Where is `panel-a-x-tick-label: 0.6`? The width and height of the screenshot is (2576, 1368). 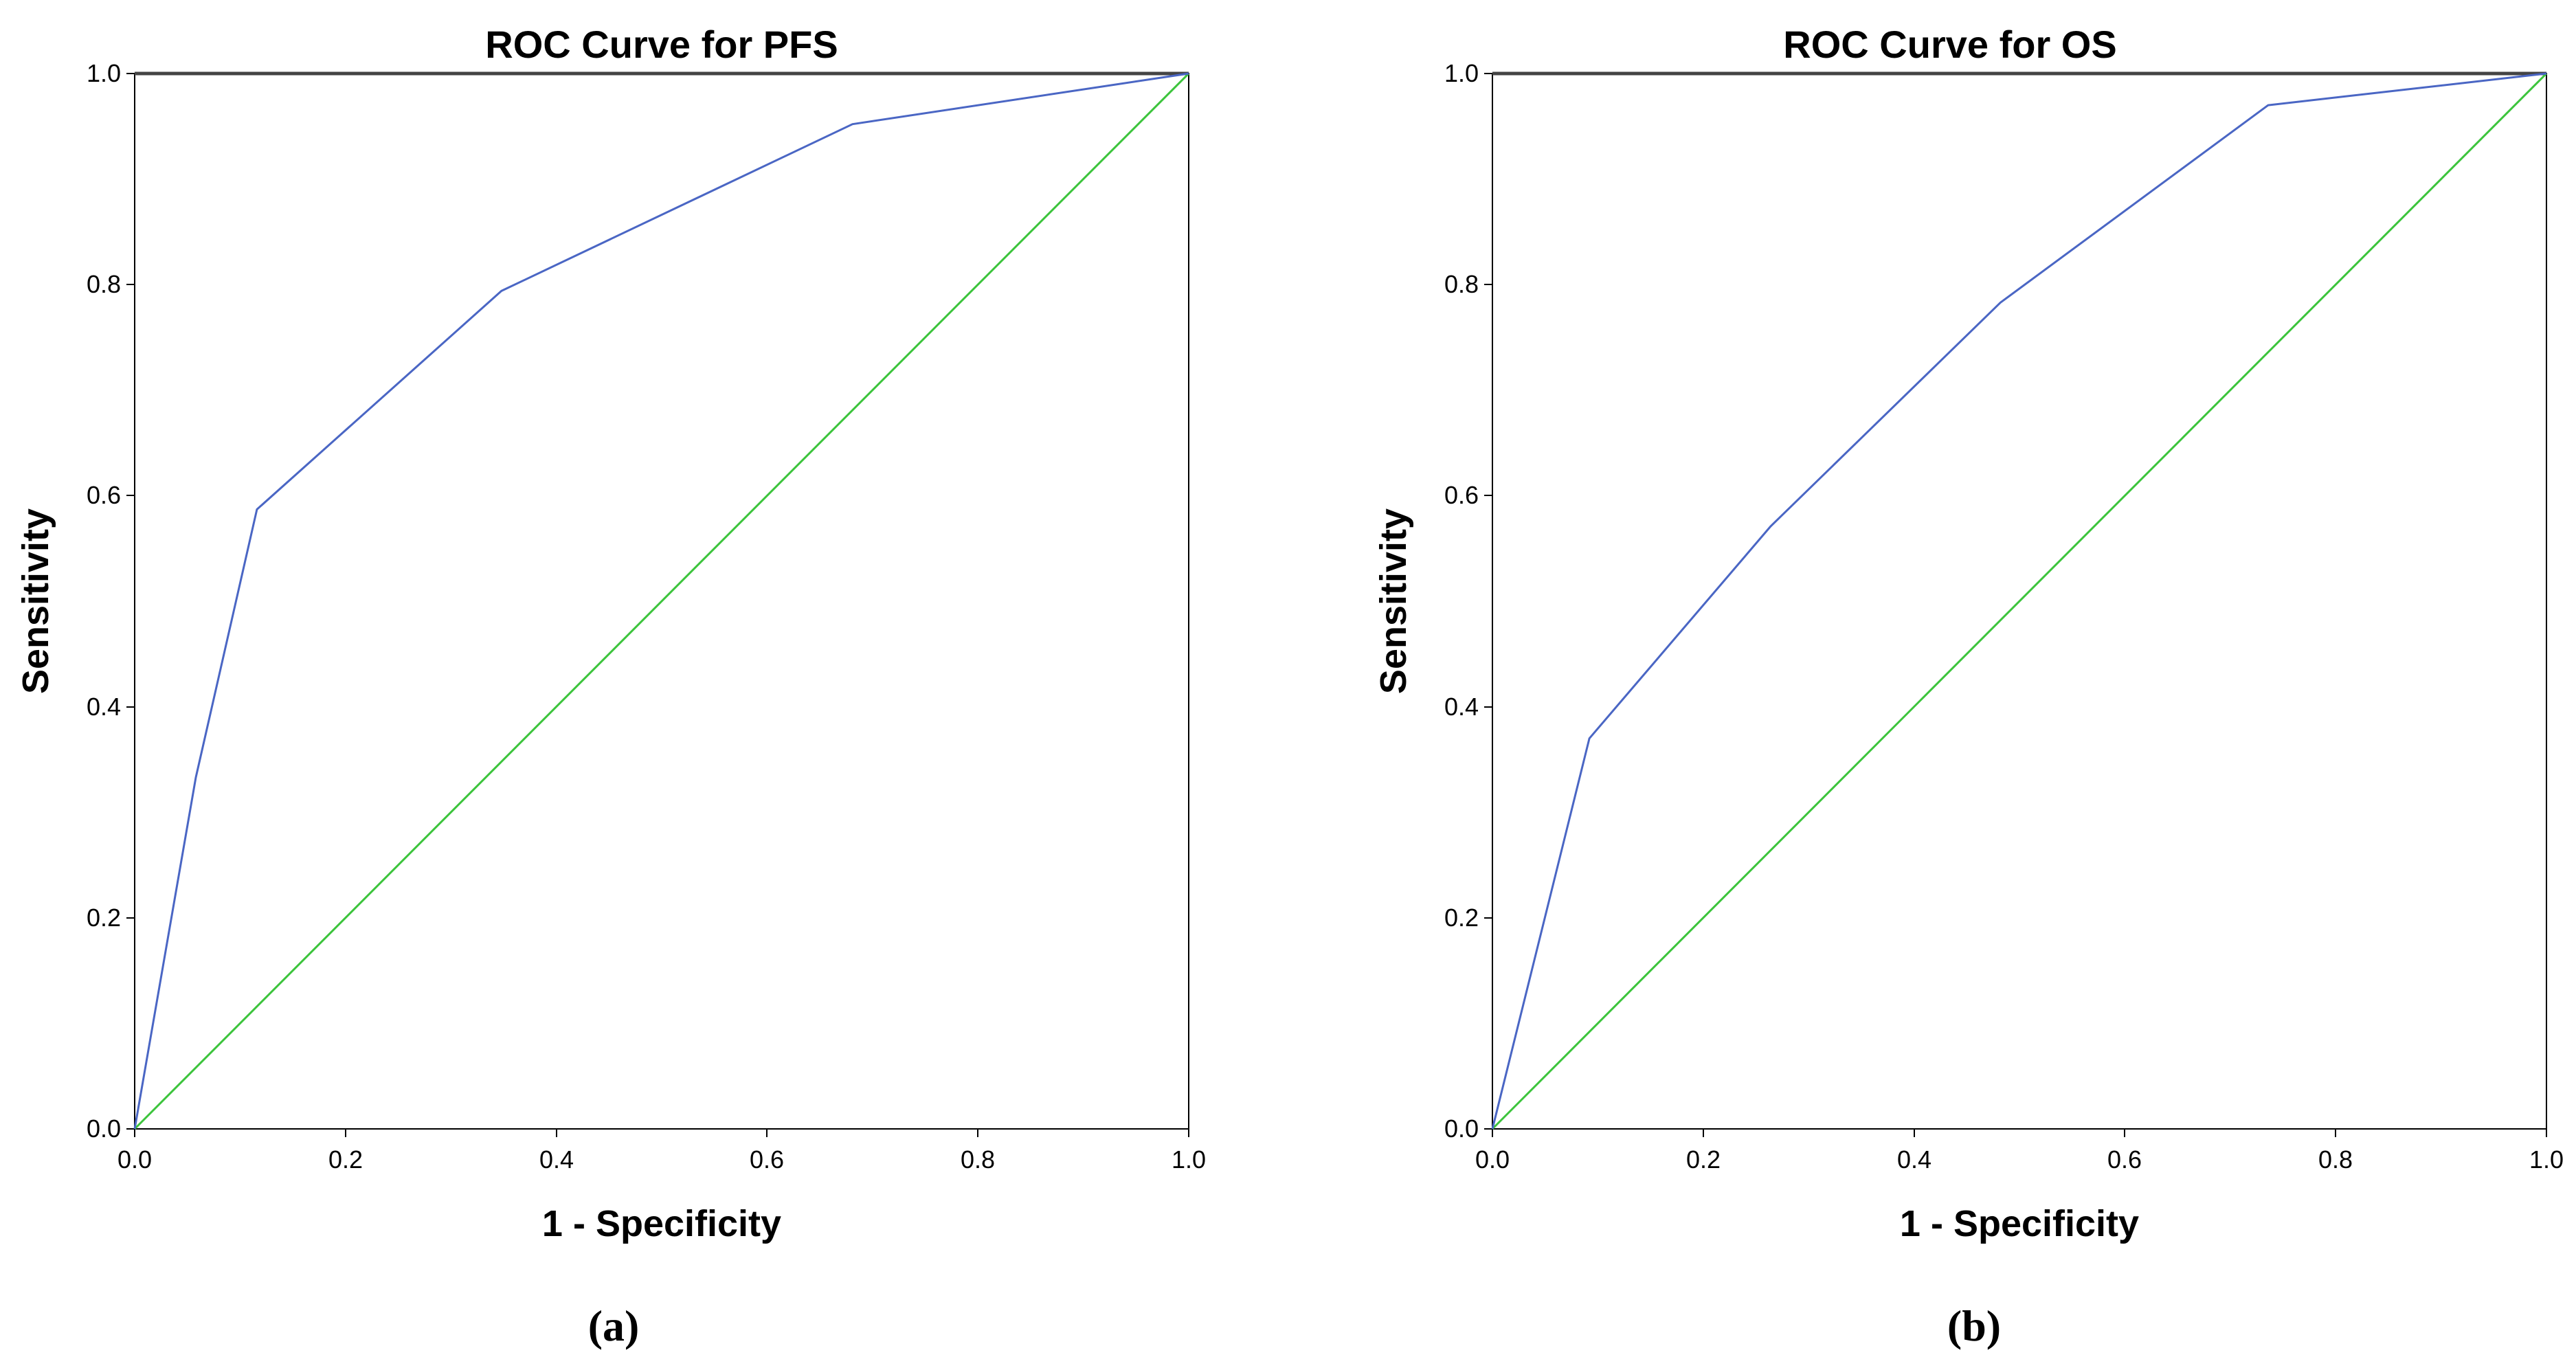
panel-a-x-tick-label: 0.6 is located at coordinates (767, 1159).